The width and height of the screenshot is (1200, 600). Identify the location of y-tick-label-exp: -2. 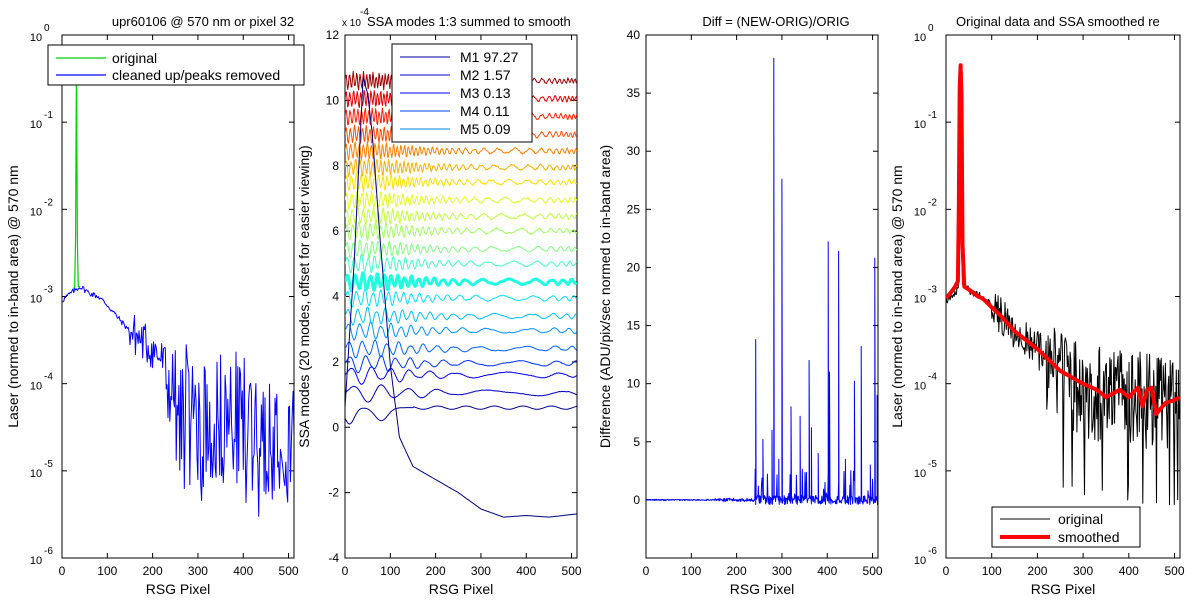
(932, 202).